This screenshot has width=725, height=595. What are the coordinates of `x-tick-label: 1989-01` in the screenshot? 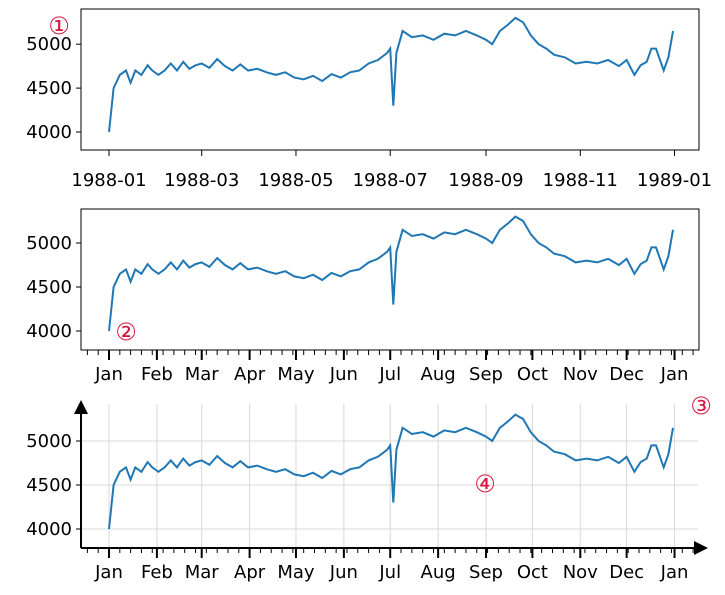 It's located at (674, 180).